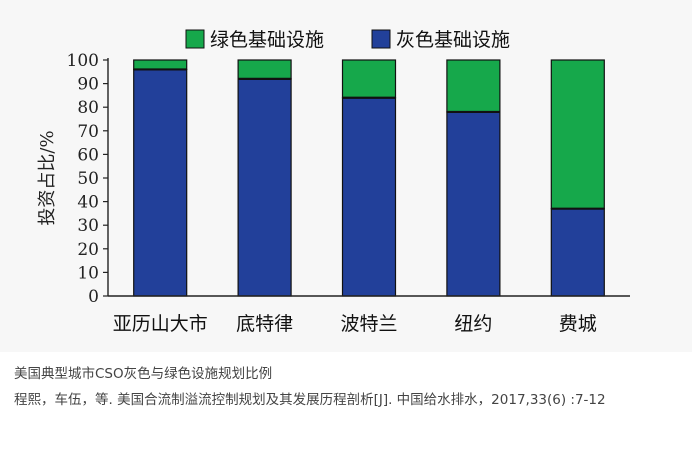 The height and width of the screenshot is (458, 692). What do you see at coordinates (264, 324) in the screenshot?
I see `x-category-label: 底特律` at bounding box center [264, 324].